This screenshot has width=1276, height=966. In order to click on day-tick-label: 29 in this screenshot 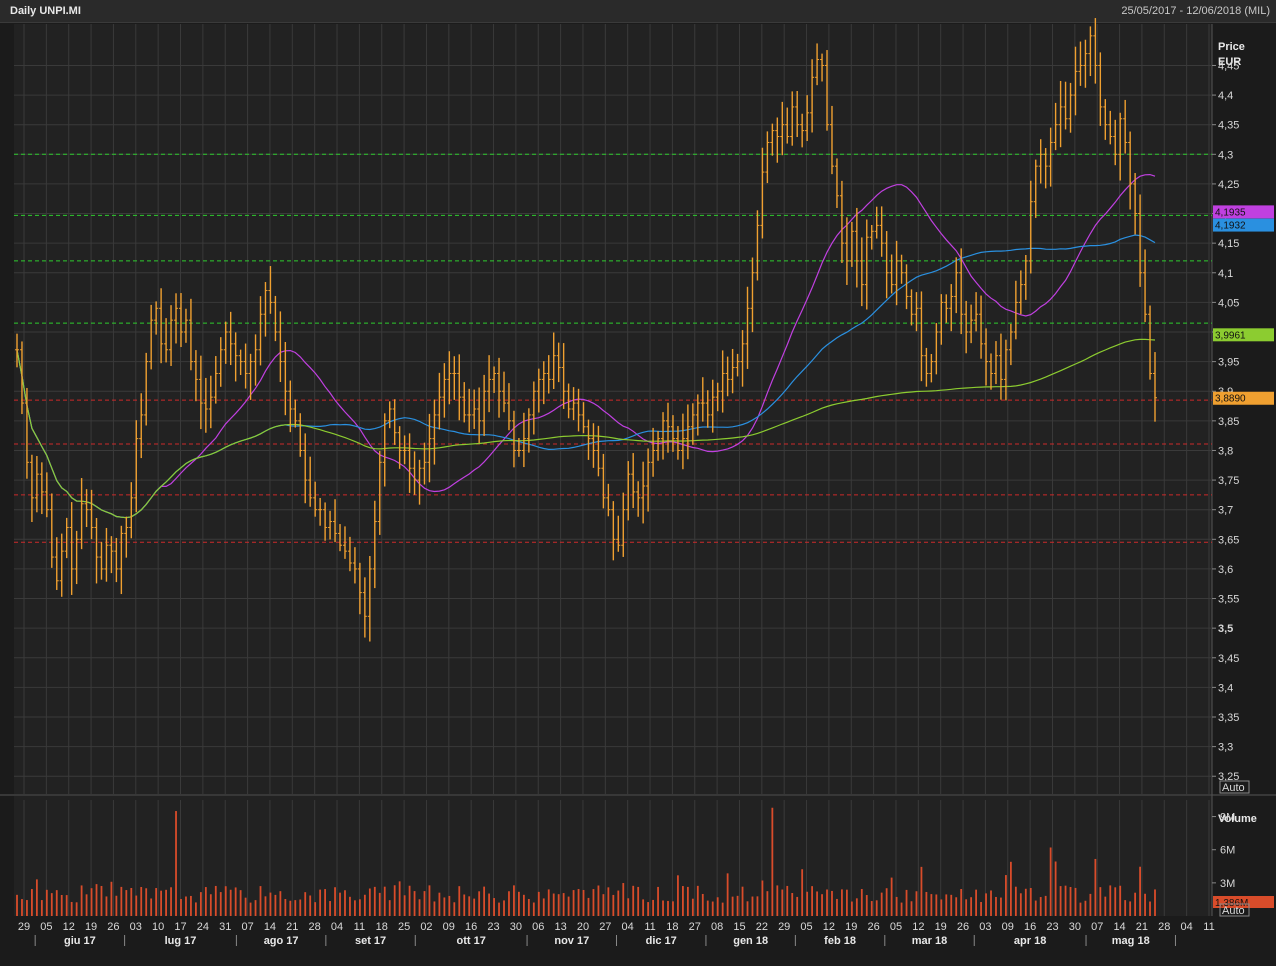, I will do `click(784, 927)`.